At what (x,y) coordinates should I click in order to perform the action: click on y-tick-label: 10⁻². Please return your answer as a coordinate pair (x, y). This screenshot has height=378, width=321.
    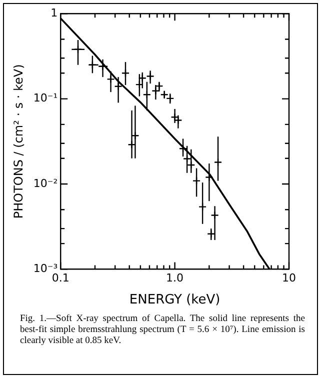
    Looking at the image, I should click on (45, 183).